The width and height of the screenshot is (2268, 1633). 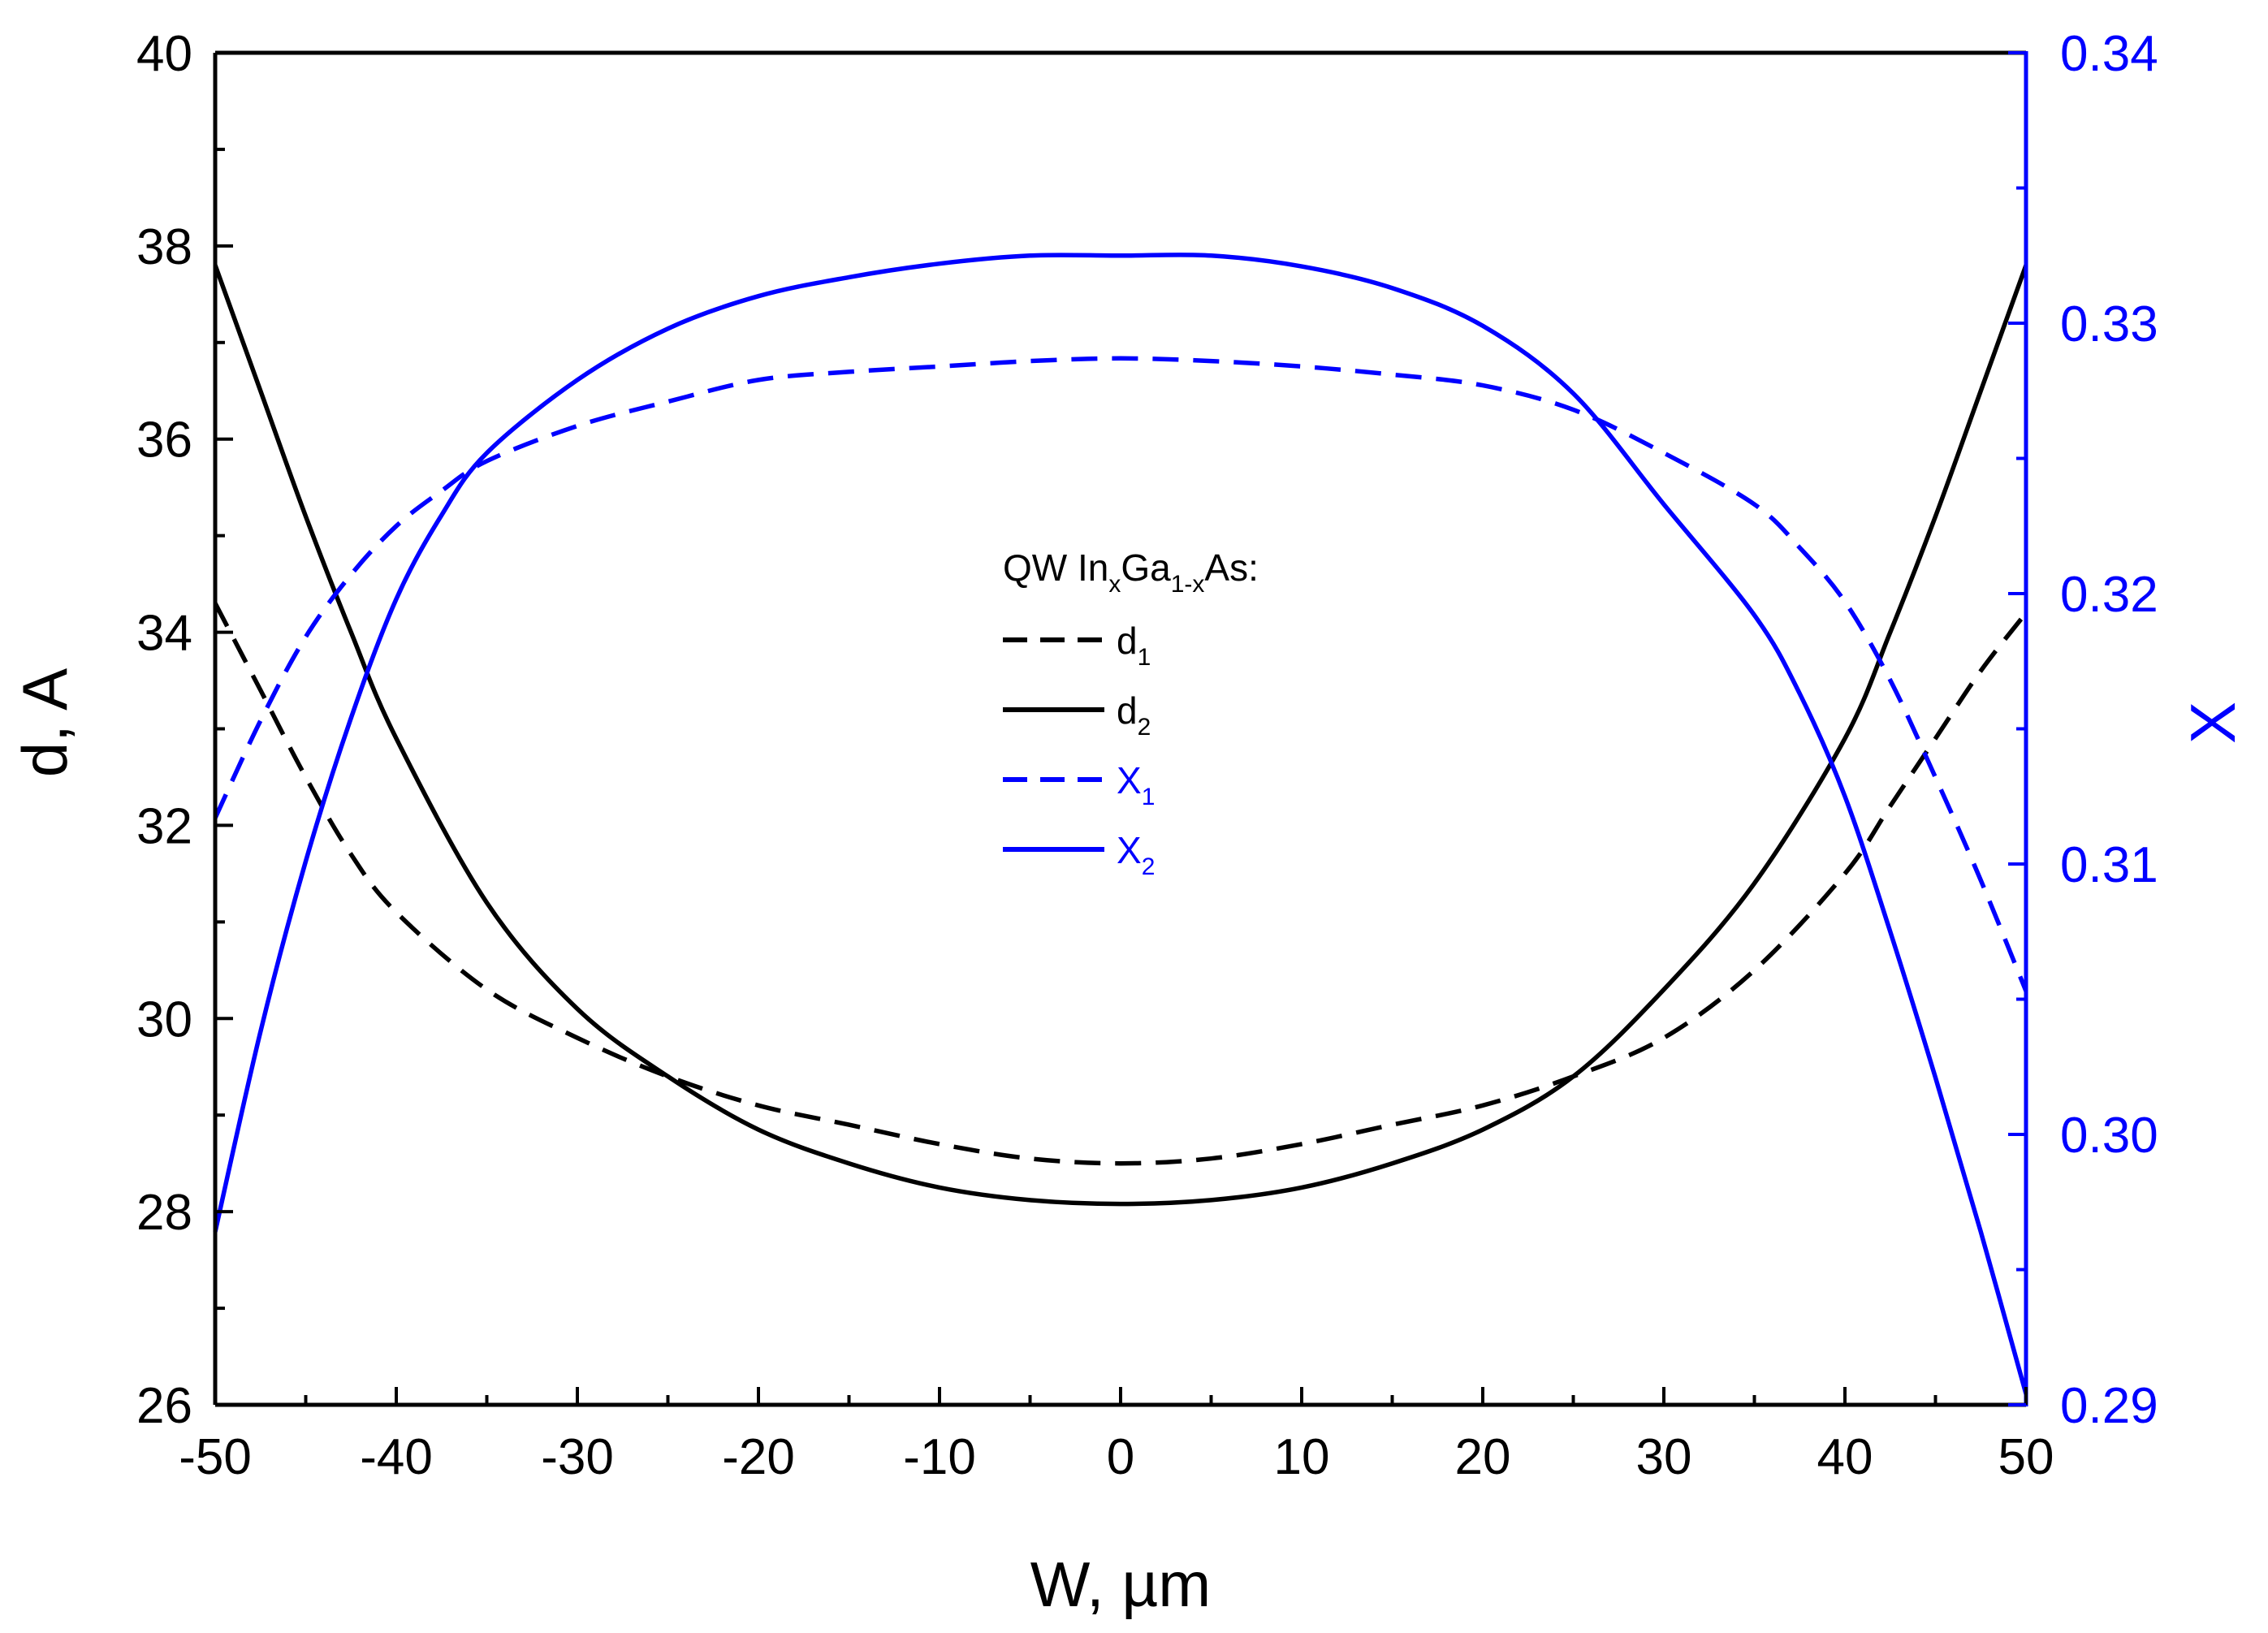 What do you see at coordinates (2109, 1136) in the screenshot?
I see `y-right-tick-label: 0.30` at bounding box center [2109, 1136].